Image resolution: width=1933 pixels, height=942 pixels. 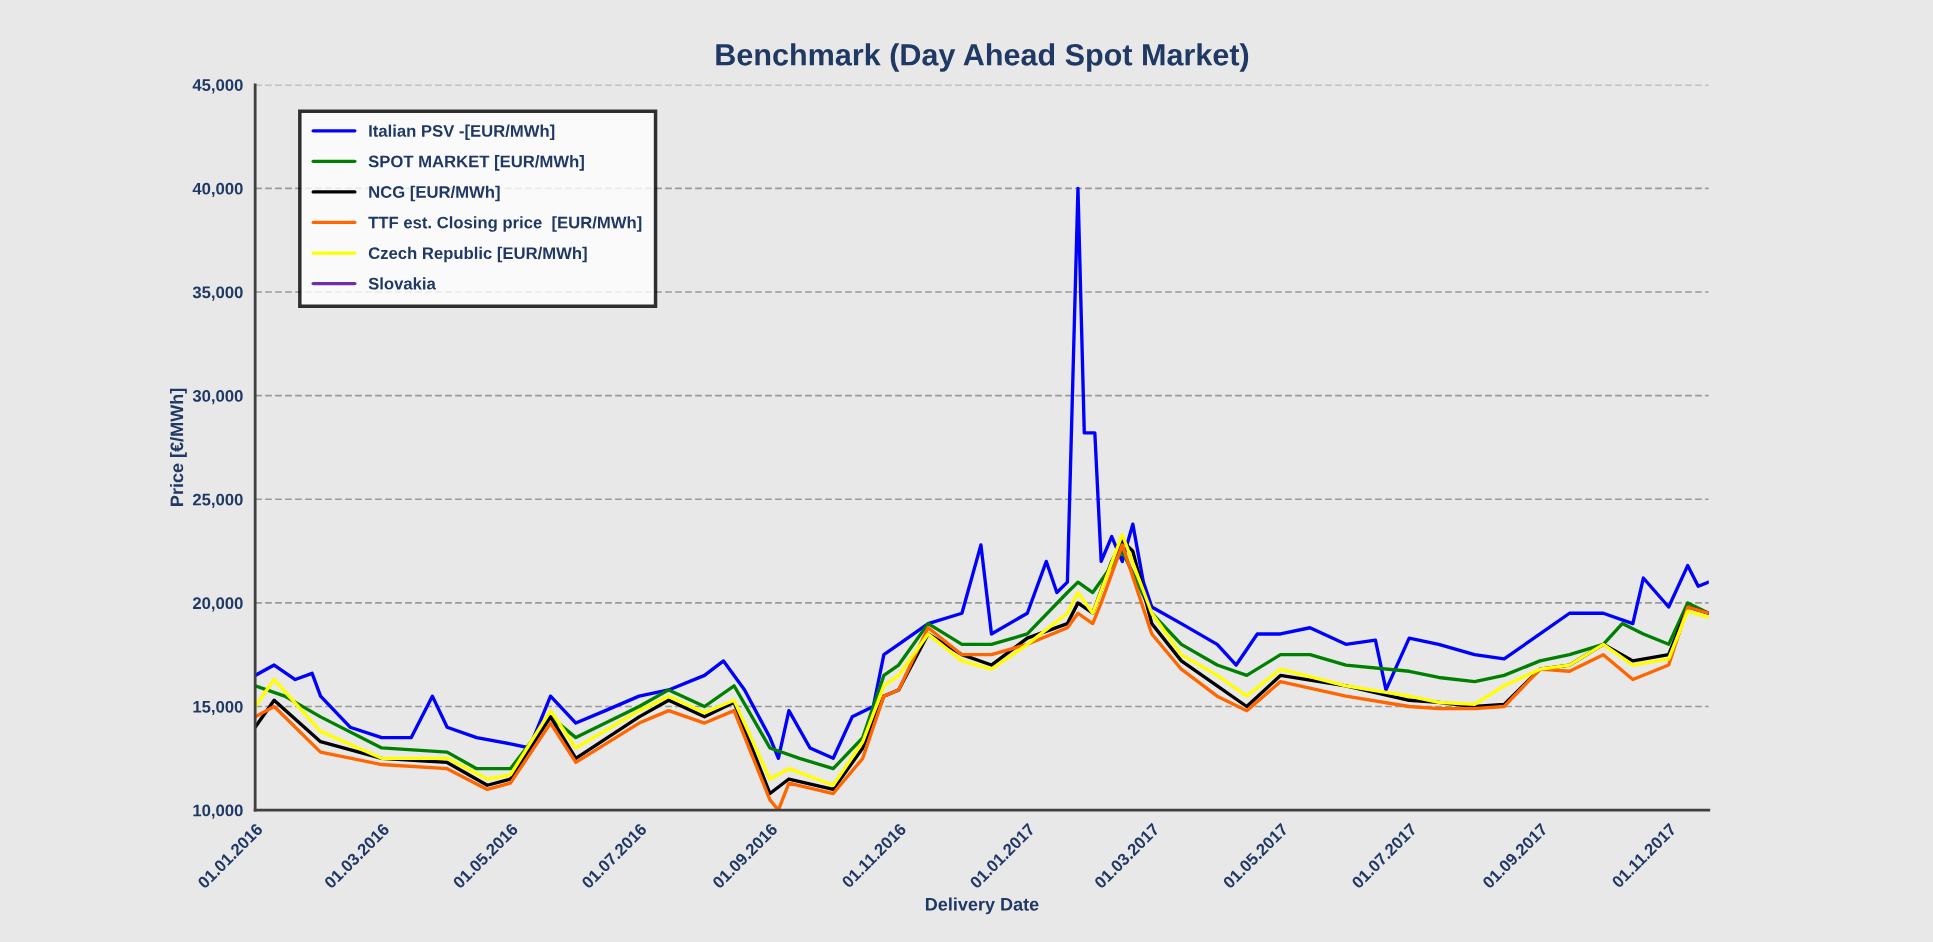 What do you see at coordinates (505, 224) in the screenshot?
I see `legend-label: TTF est. Closing price [EUR/MWh]` at bounding box center [505, 224].